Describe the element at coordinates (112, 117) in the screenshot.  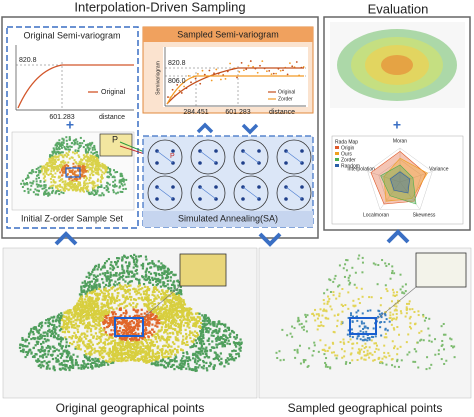
I see `axis-label: distance` at that location.